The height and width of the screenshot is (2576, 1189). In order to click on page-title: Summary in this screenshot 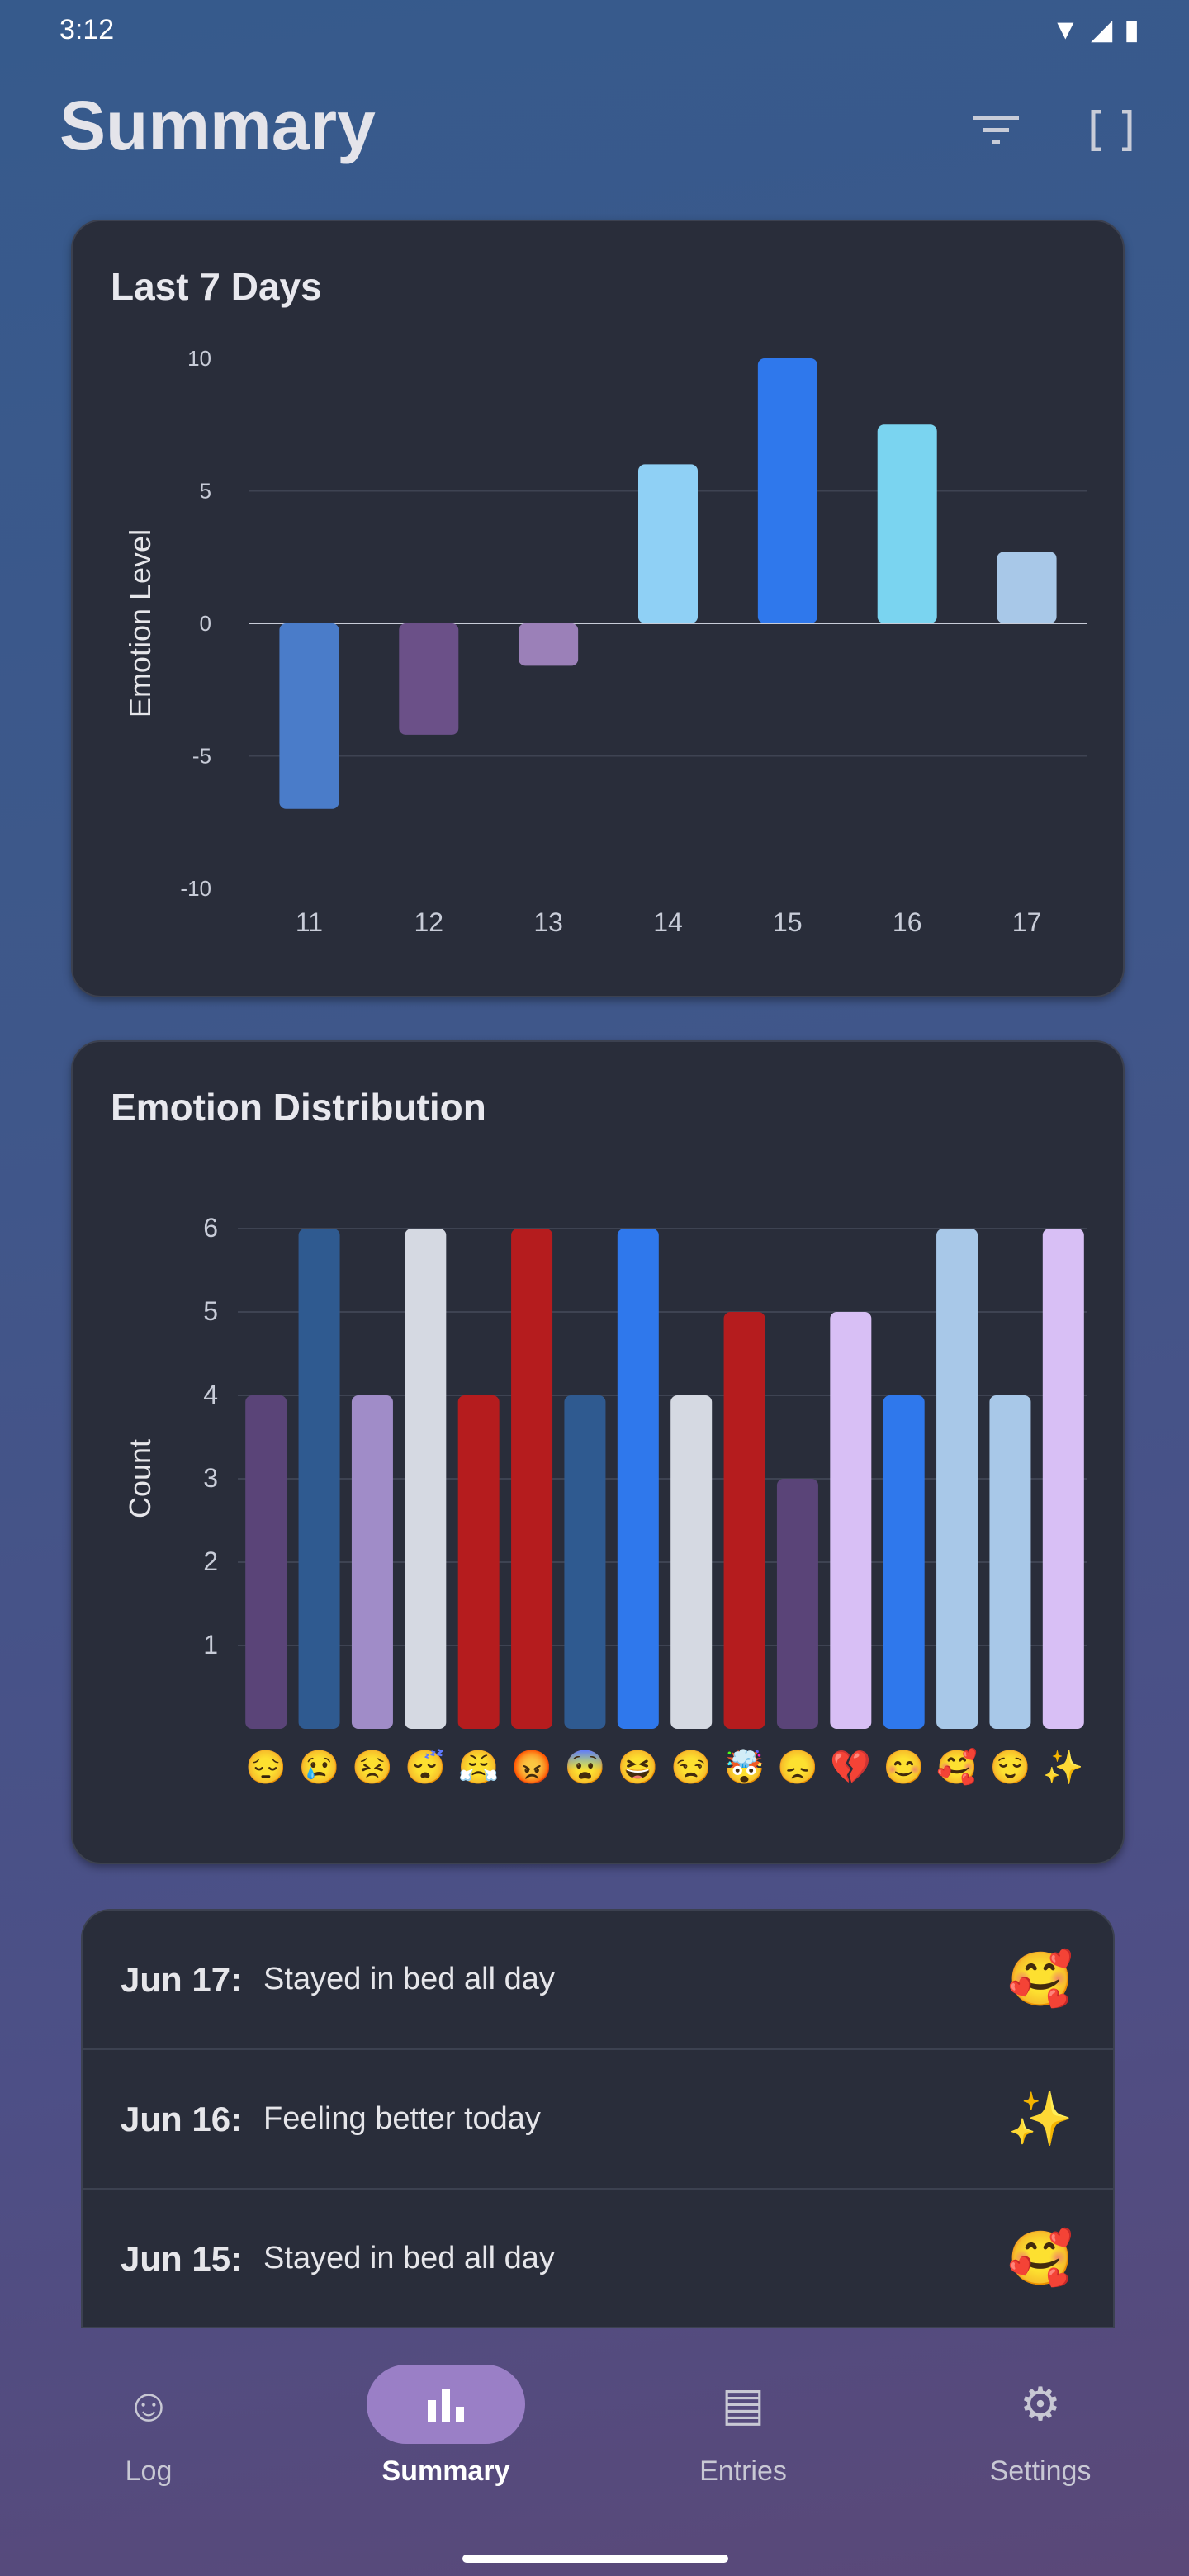, I will do `click(217, 125)`.